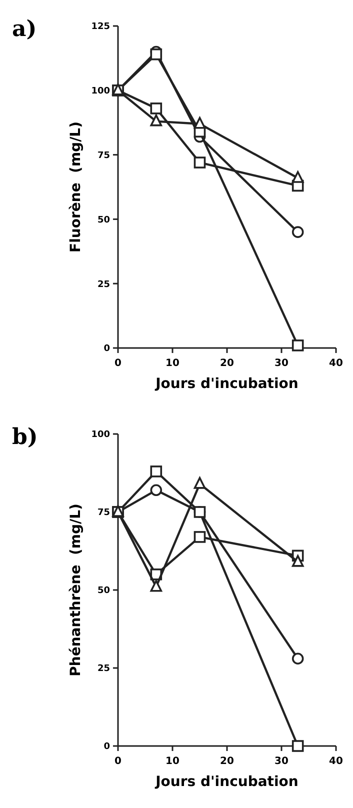 The image size is (353, 808). I want to click on y-tick-label: 125, so click(100, 27).